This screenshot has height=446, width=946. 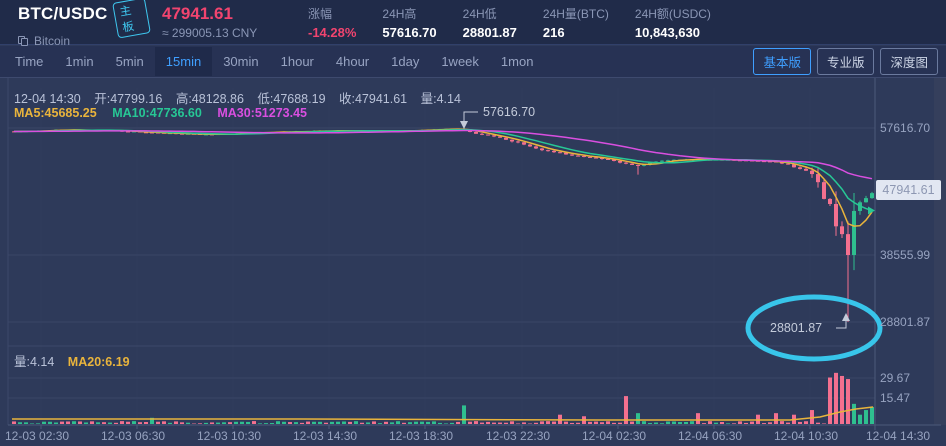 I want to click on ma5-value: MA5:45685.25, so click(x=55, y=113).